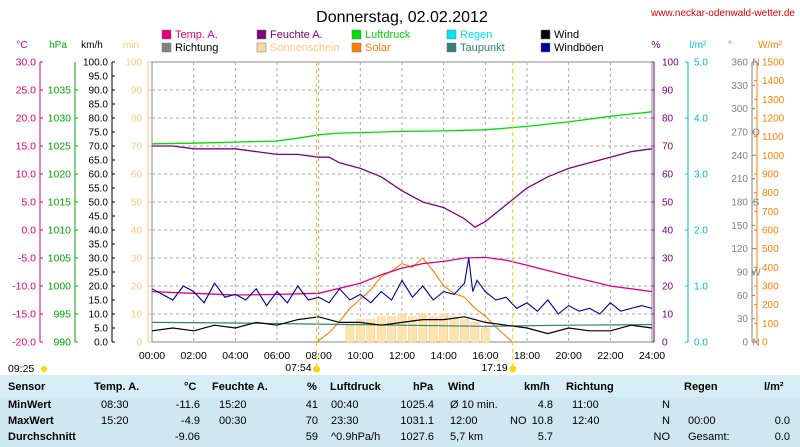  Describe the element at coordinates (755, 63) in the screenshot. I see `axis-direction-letter: N` at that location.